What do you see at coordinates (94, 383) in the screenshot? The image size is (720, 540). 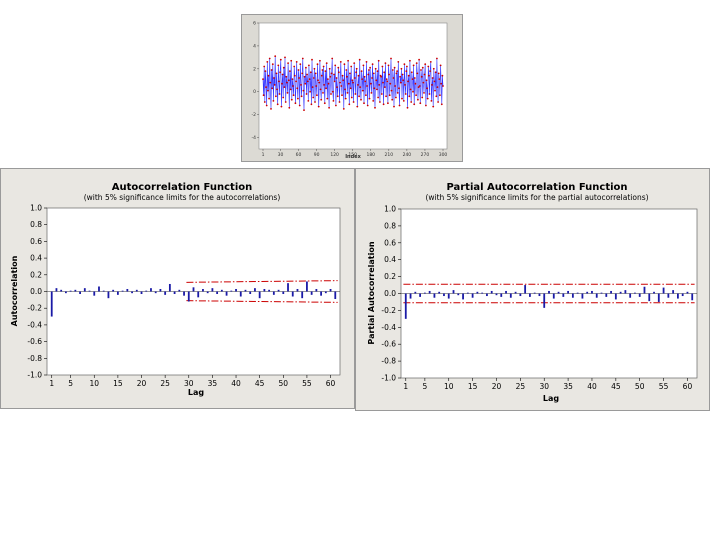 I see `acf-x-tick-label: 10` at bounding box center [94, 383].